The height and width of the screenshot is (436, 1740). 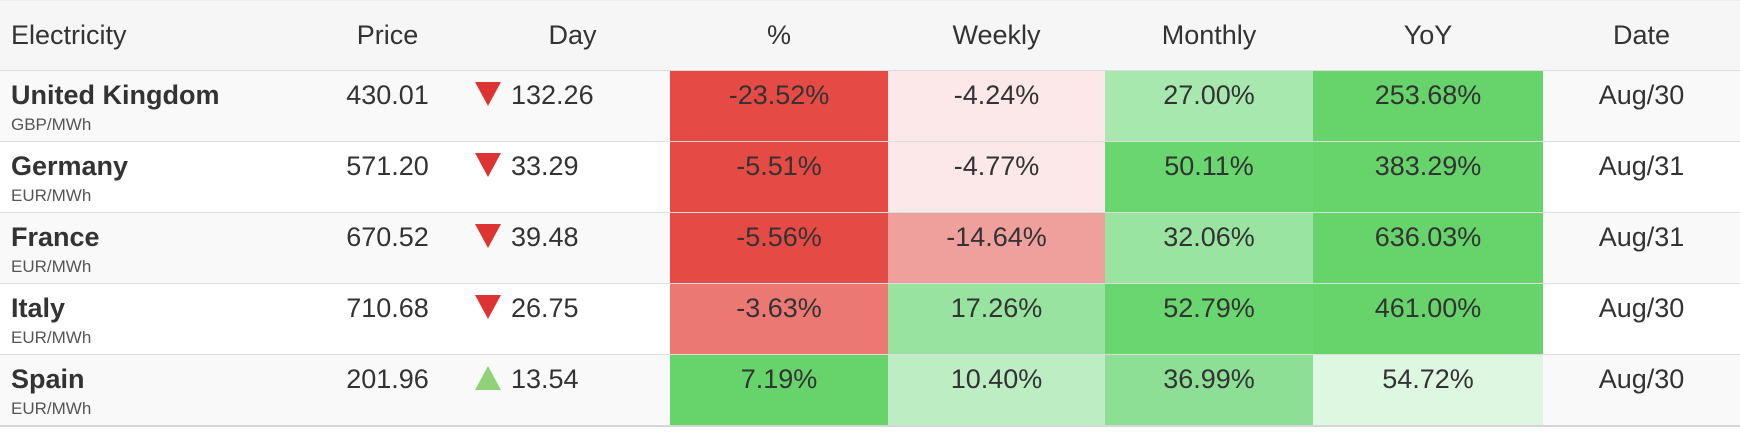 I want to click on percent-cell: -5.51%, so click(x=779, y=177).